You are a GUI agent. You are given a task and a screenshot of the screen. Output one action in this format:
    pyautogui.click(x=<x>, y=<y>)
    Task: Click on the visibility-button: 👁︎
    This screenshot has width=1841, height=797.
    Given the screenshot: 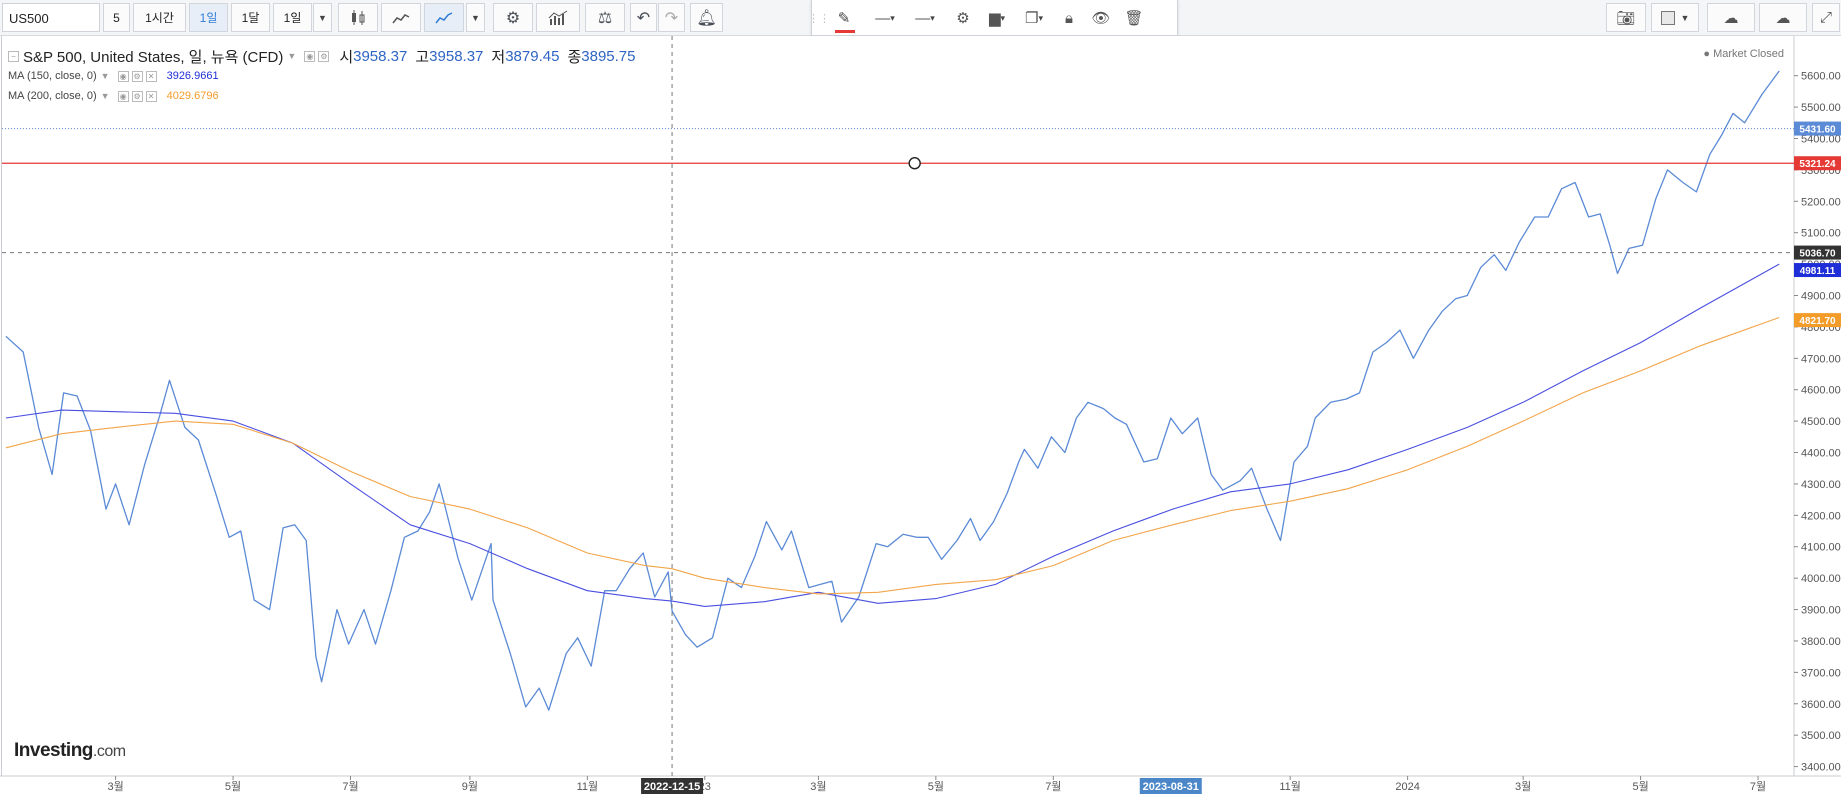 What is the action you would take?
    pyautogui.click(x=1101, y=18)
    